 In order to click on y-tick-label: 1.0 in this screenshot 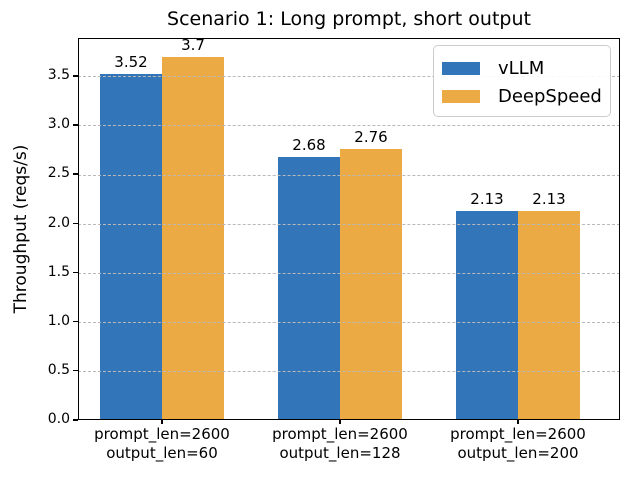, I will do `click(58, 320)`.